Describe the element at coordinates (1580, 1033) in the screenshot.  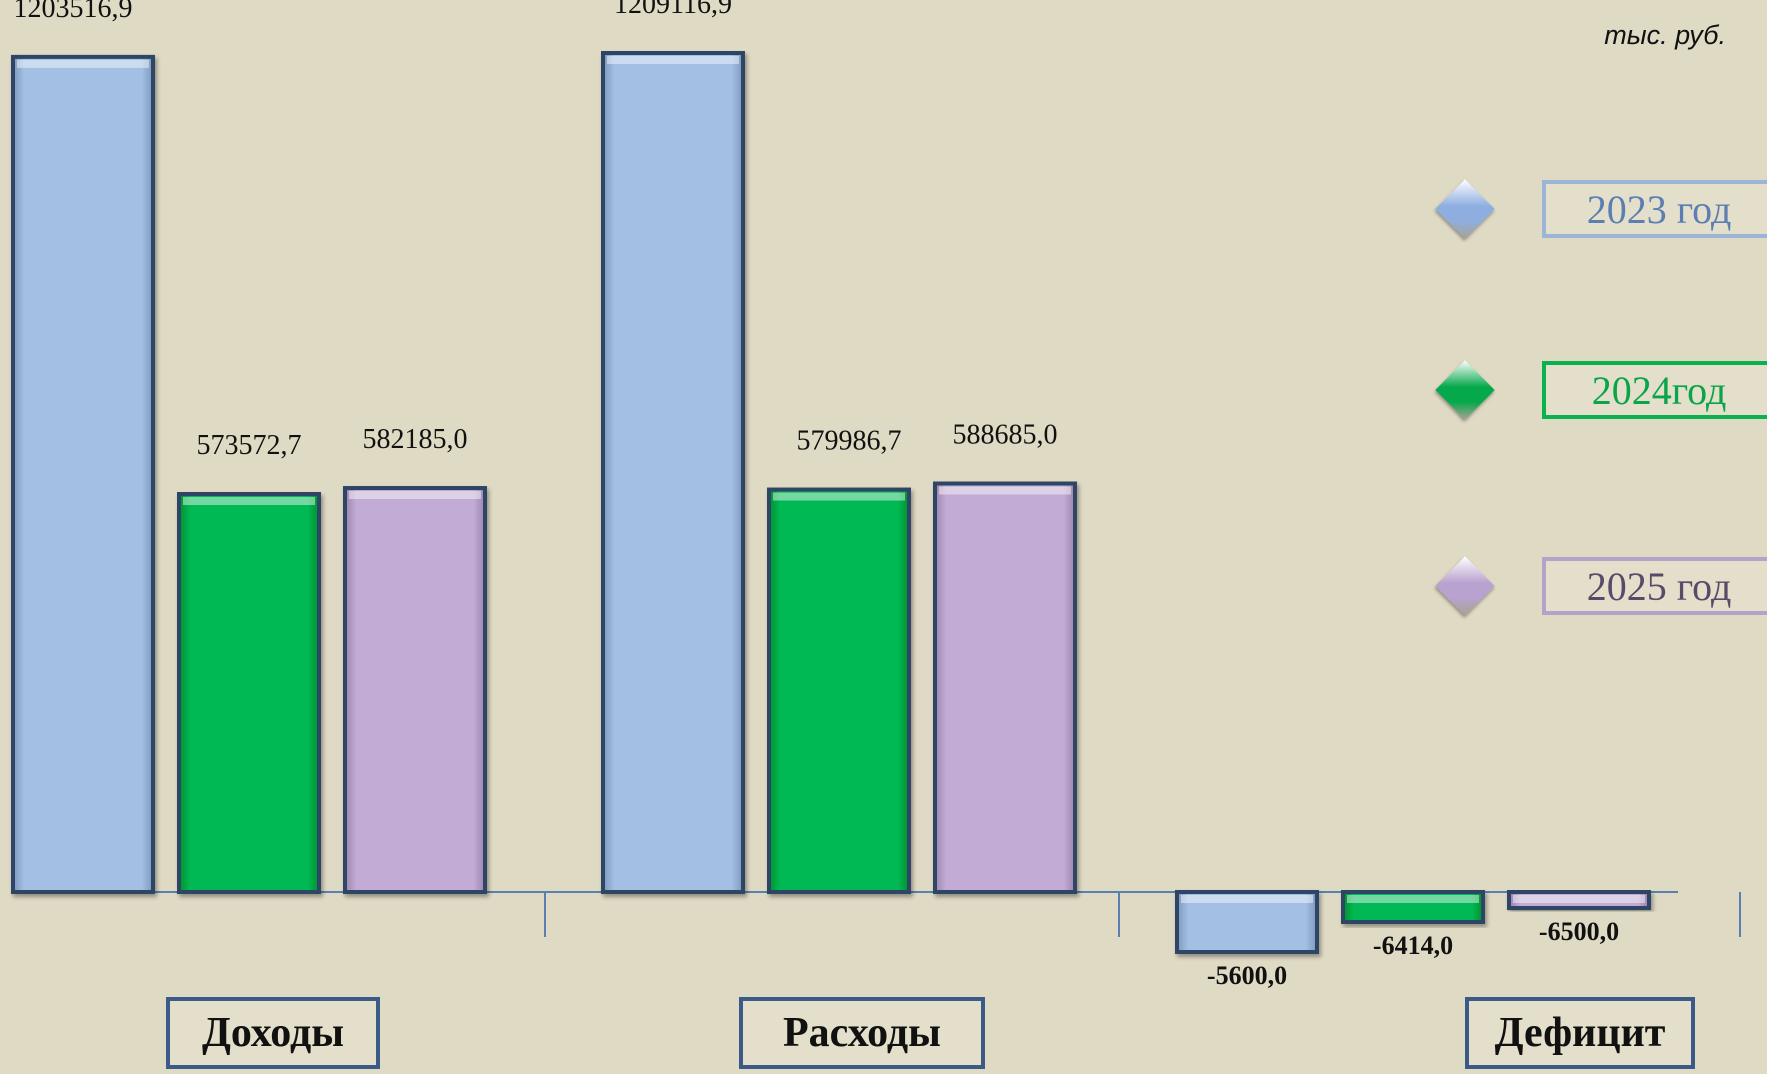
I see `category-label-deficit: Дефицит` at that location.